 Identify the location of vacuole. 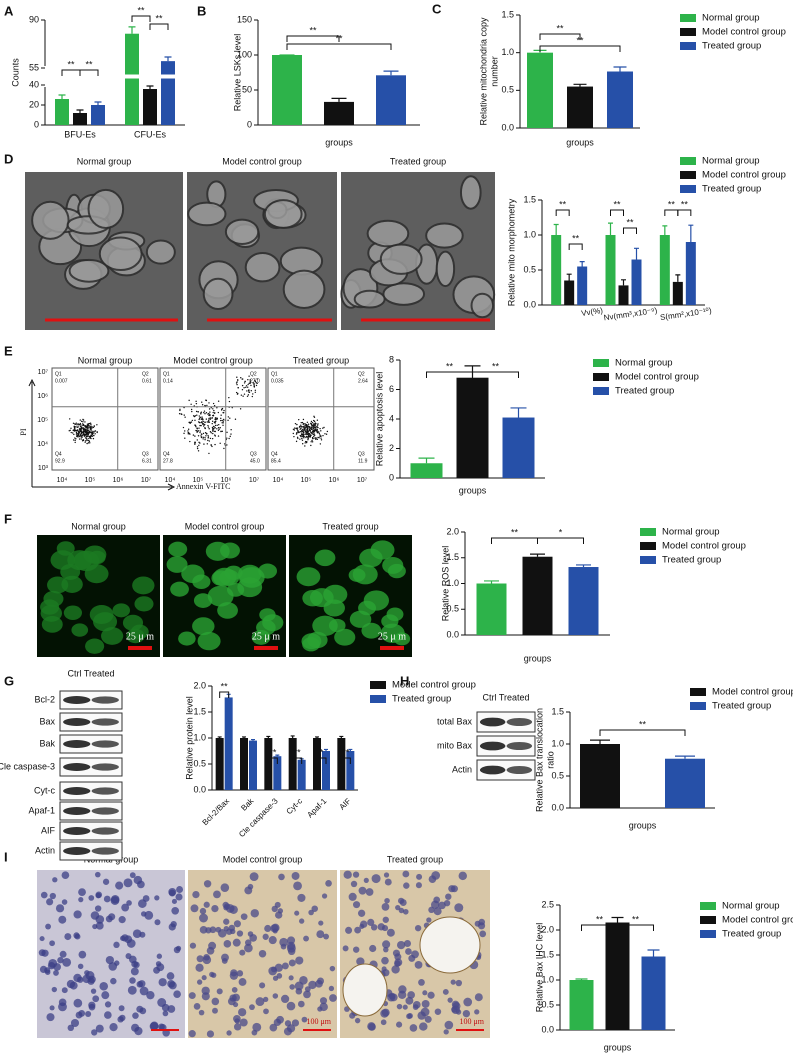
(450, 945).